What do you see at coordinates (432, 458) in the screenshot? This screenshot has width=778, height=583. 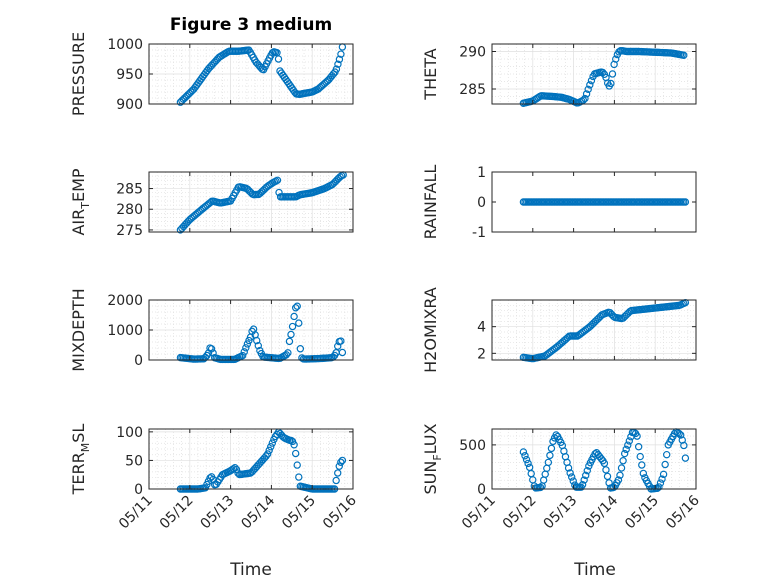 I see `y-axis-label-sun-flux: SUNFLUX` at bounding box center [432, 458].